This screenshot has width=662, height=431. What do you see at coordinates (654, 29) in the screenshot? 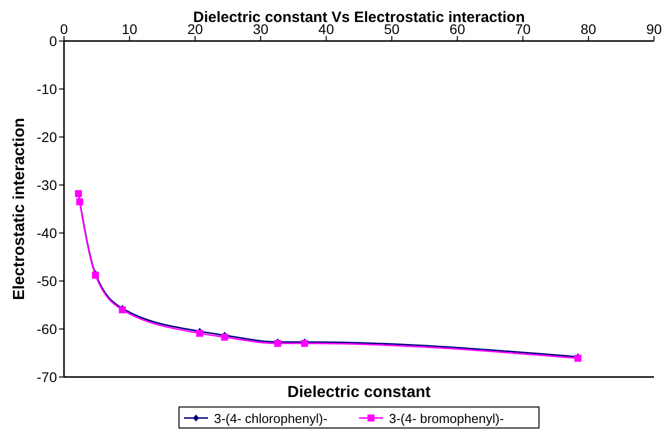
I see `x-tick-label: 90` at bounding box center [654, 29].